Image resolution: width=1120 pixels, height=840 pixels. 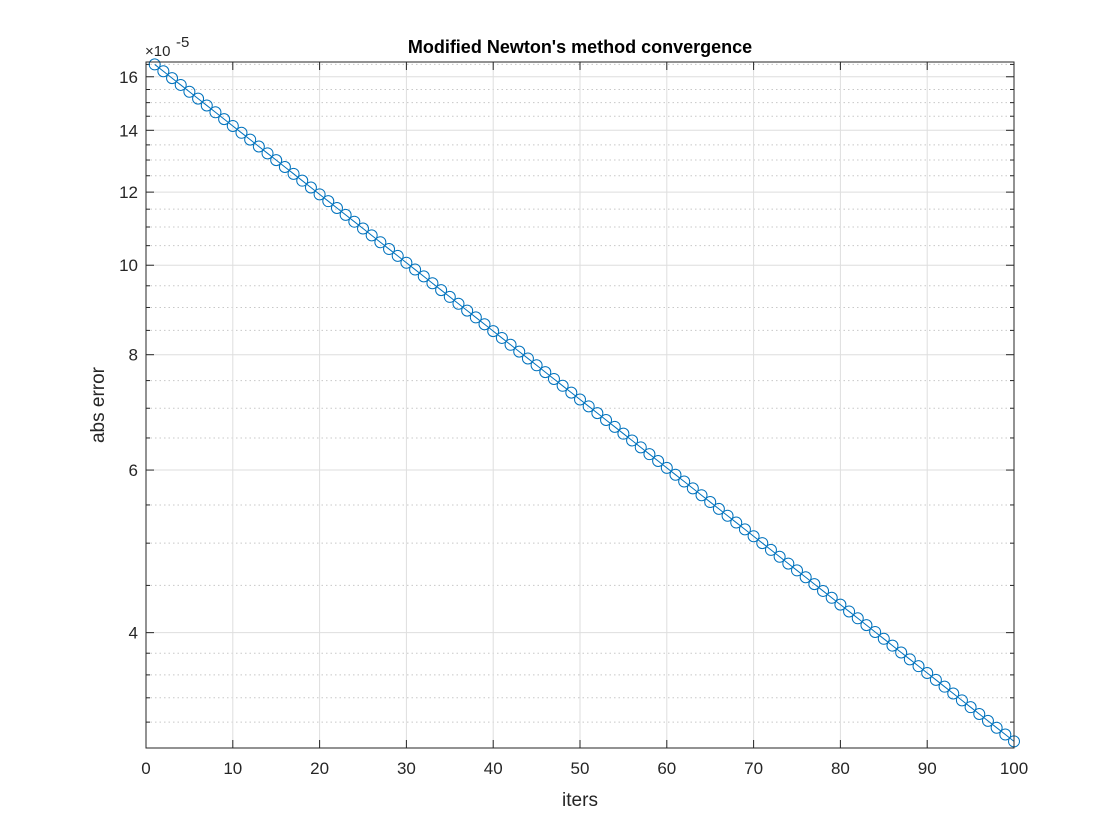 I want to click on y-tick-label: 10, so click(x=128, y=265).